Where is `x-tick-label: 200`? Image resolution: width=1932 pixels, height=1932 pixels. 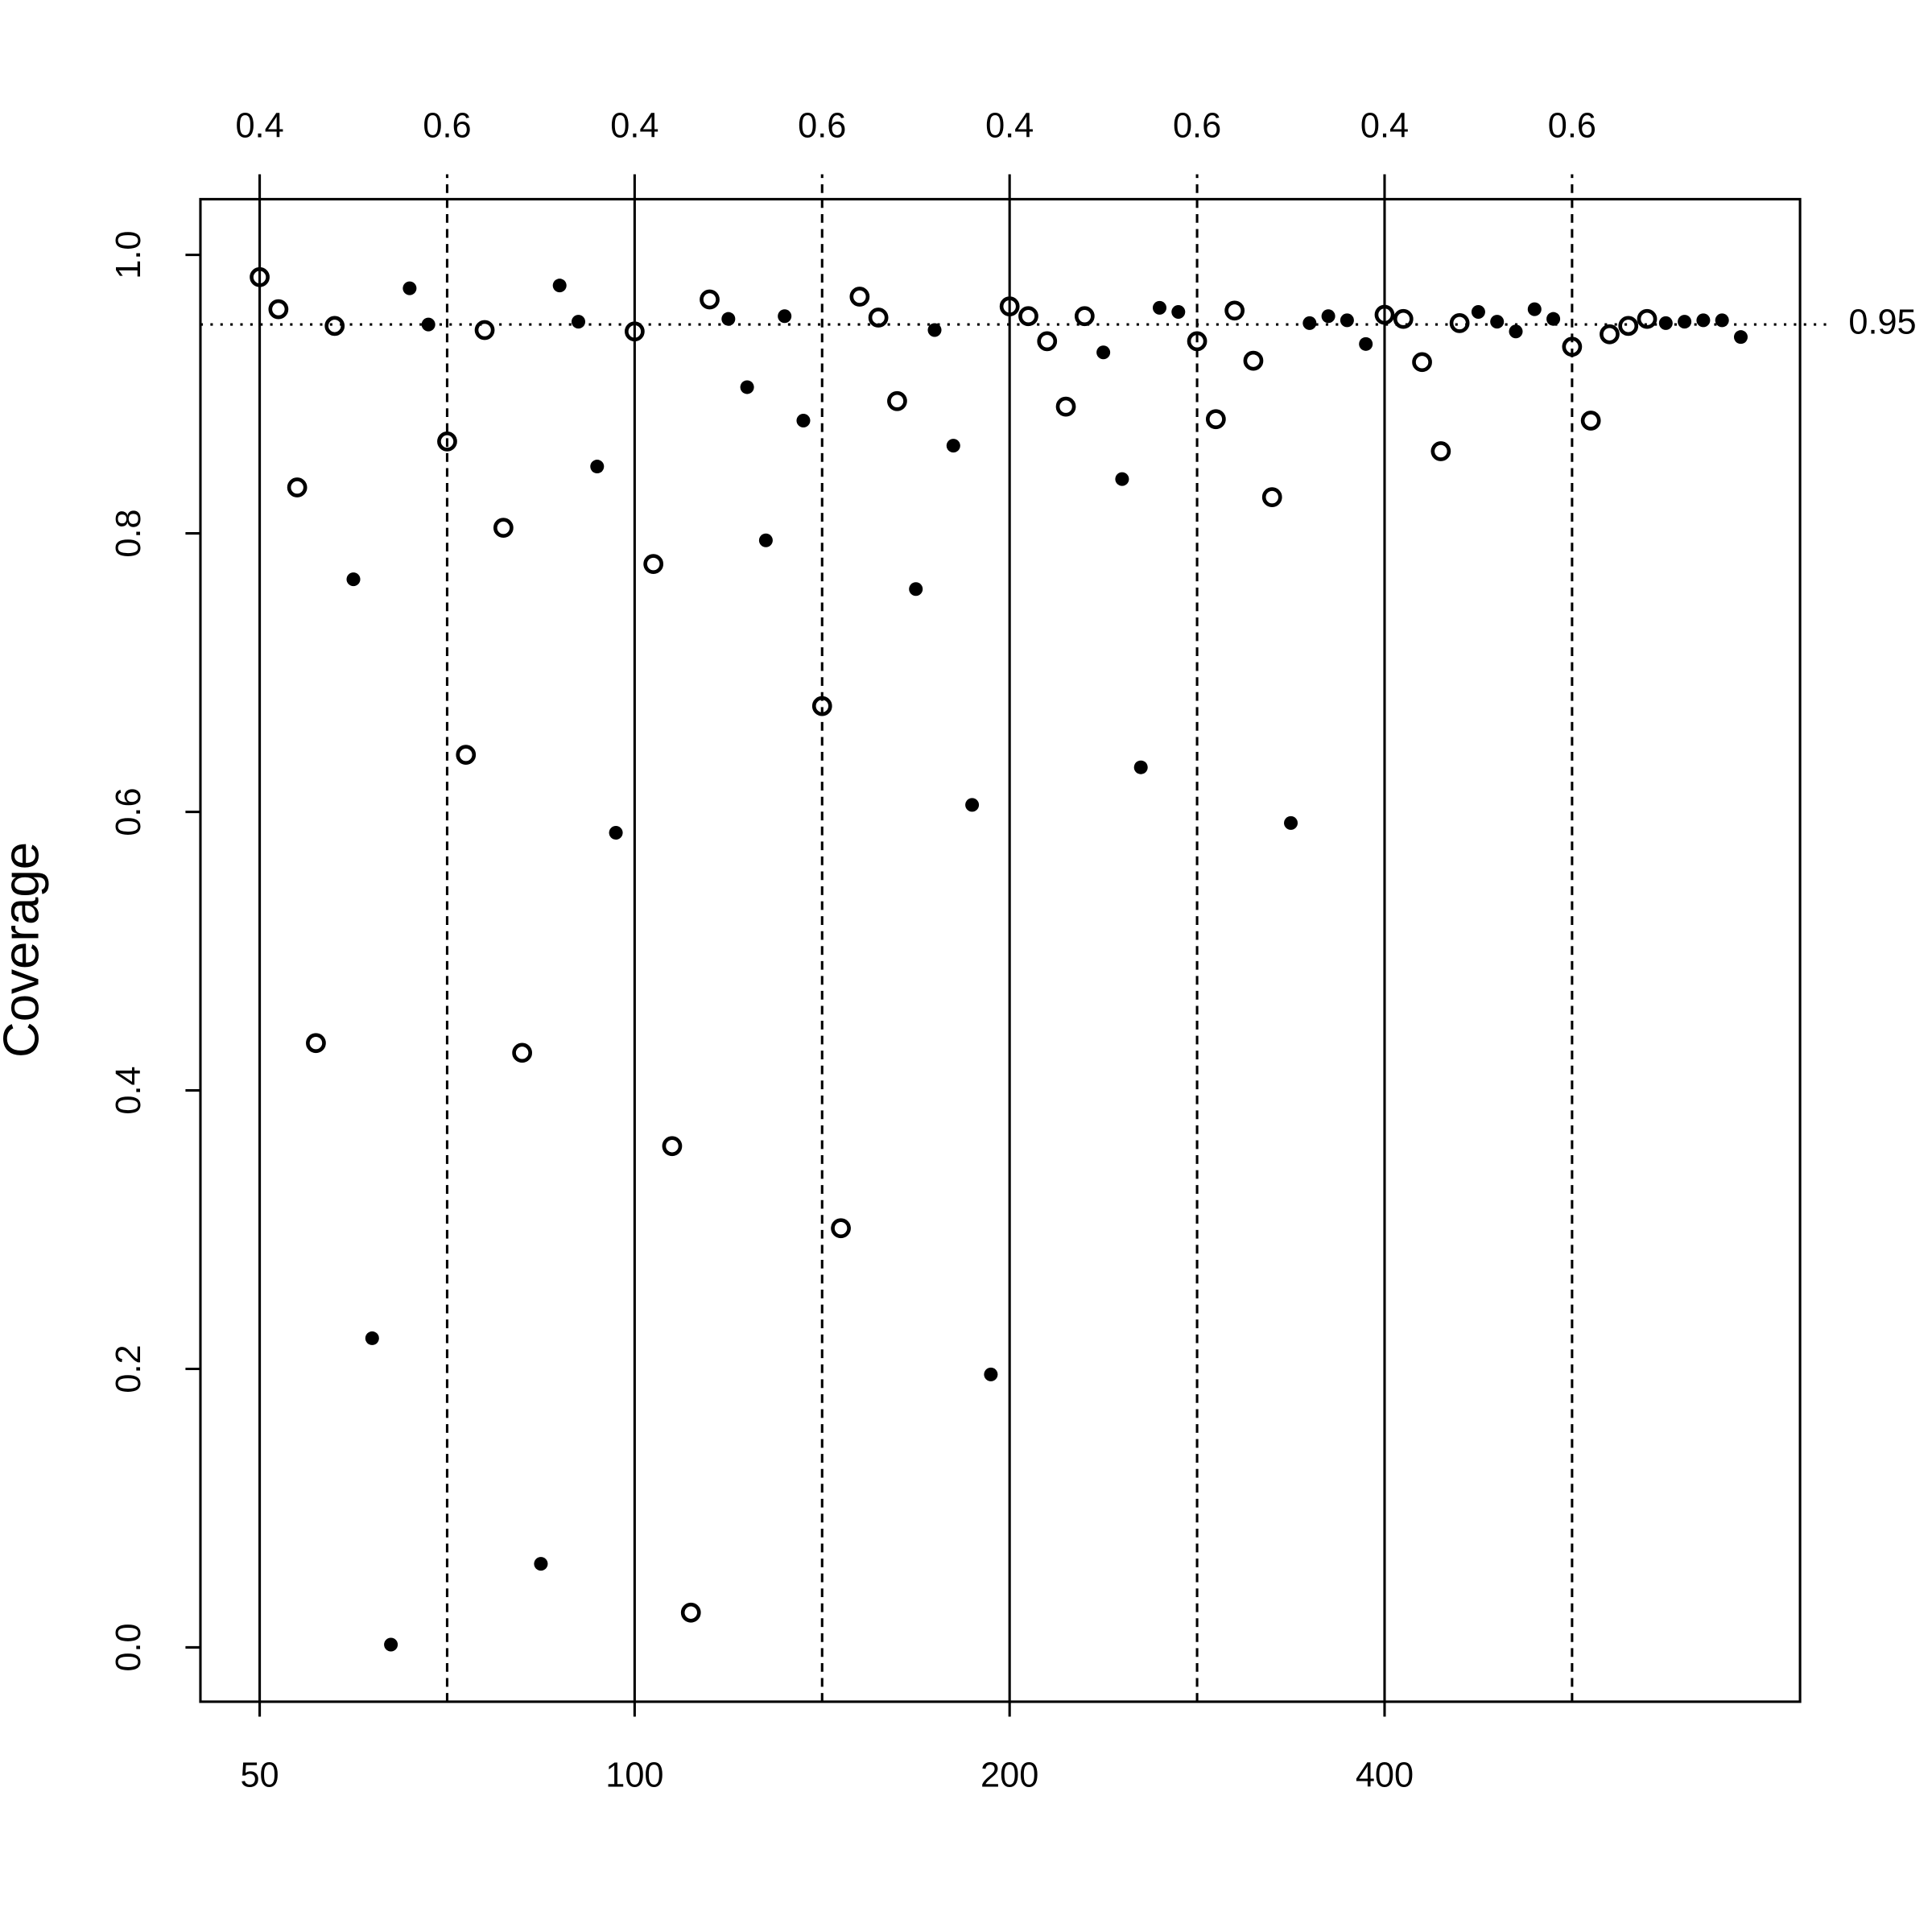 x-tick-label: 200 is located at coordinates (1009, 1776).